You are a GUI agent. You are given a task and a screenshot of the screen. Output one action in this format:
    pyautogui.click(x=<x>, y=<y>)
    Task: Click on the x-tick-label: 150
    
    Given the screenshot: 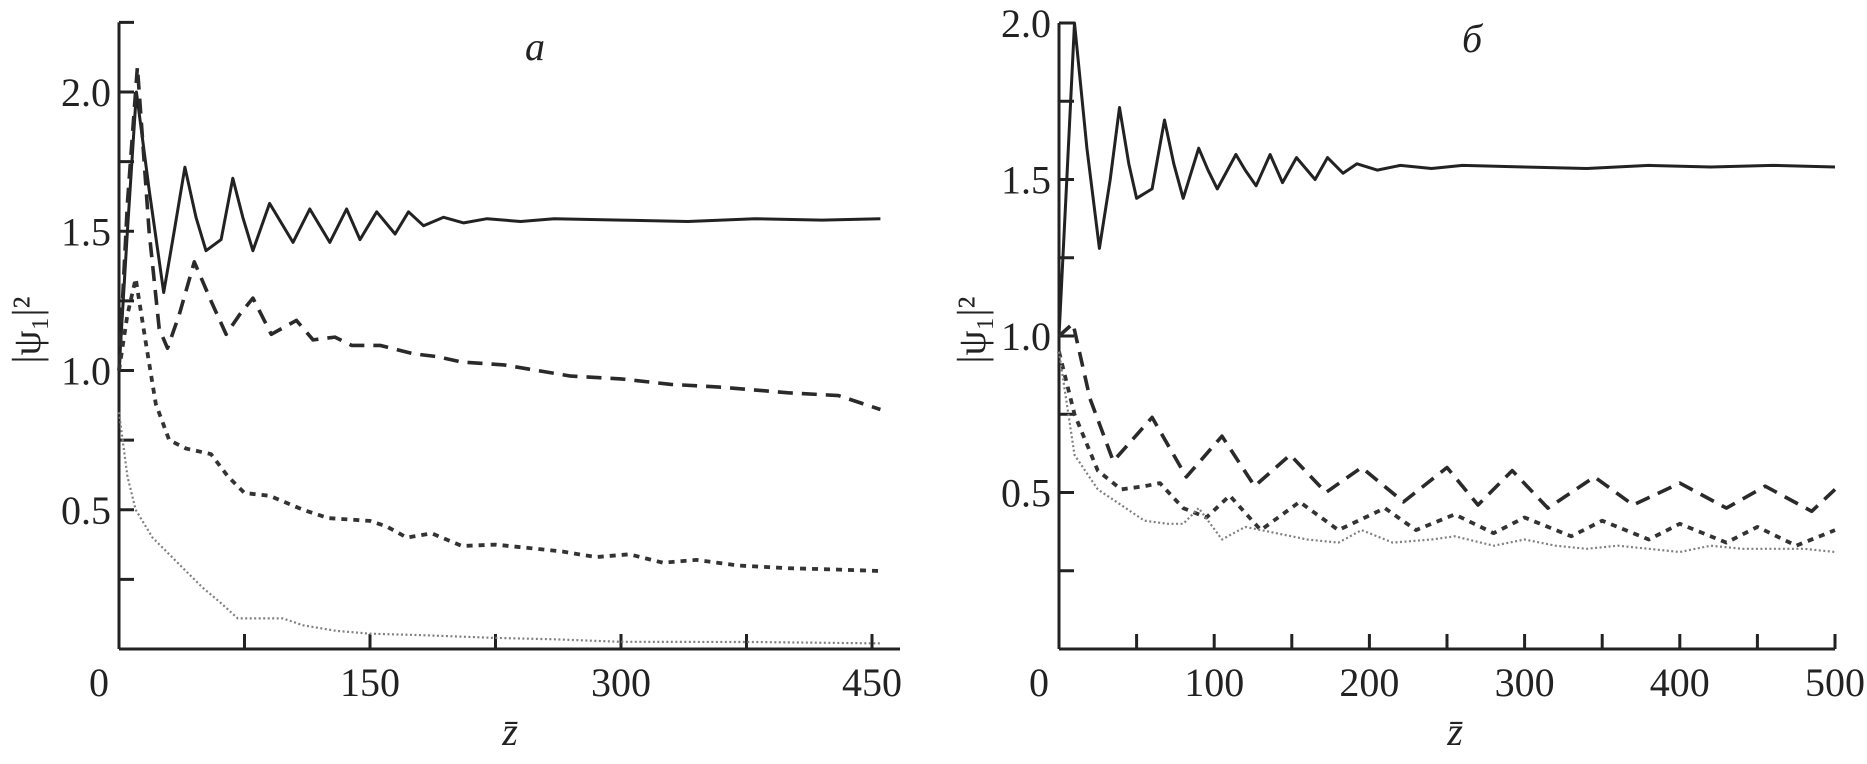 What is the action you would take?
    pyautogui.click(x=370, y=682)
    